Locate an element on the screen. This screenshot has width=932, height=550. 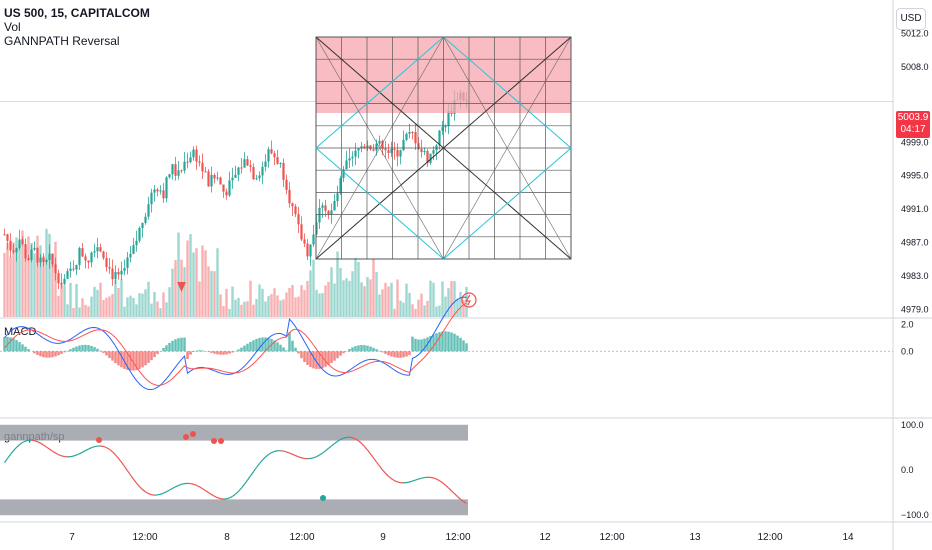
currency-button: USD is located at coordinates (911, 19).